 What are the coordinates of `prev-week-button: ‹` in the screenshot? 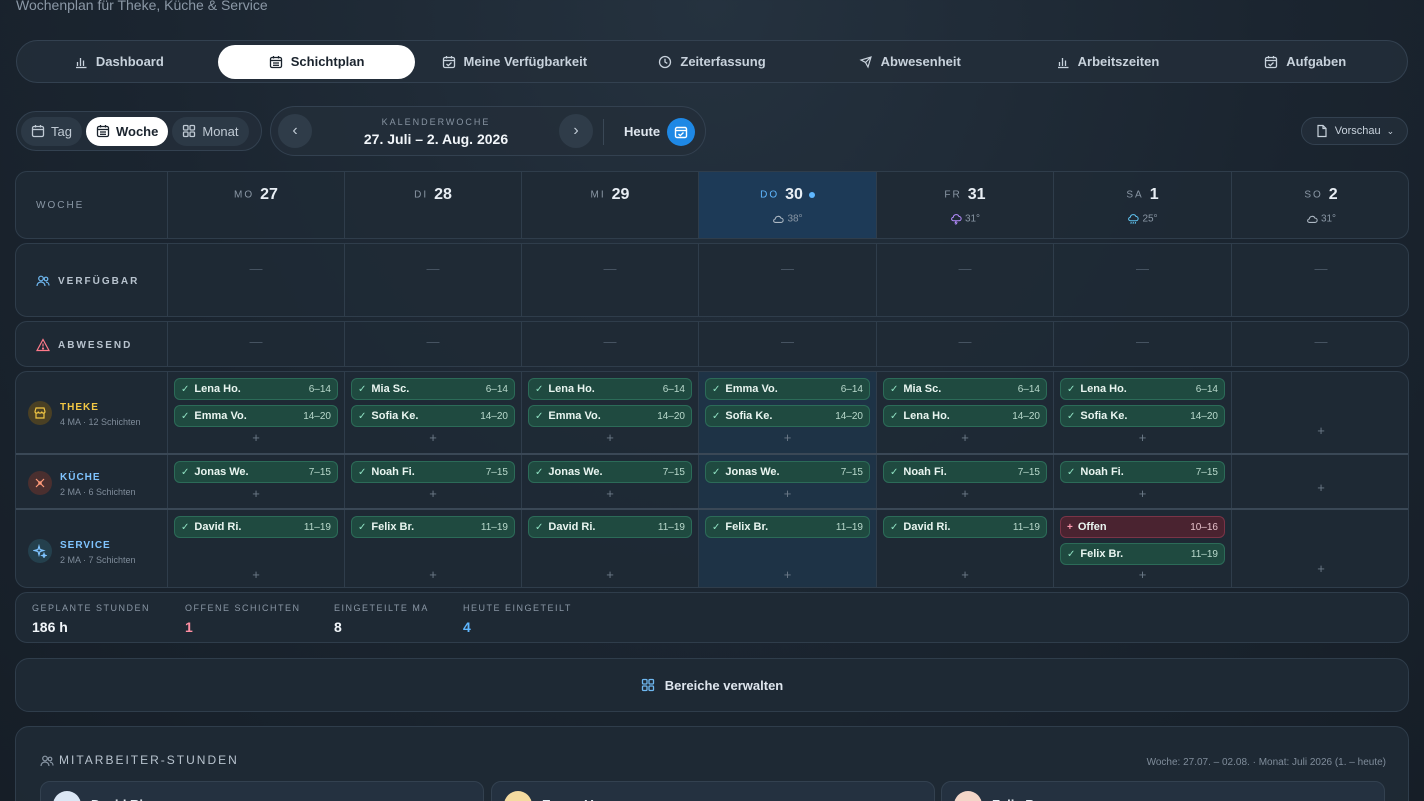 It's located at (295, 131).